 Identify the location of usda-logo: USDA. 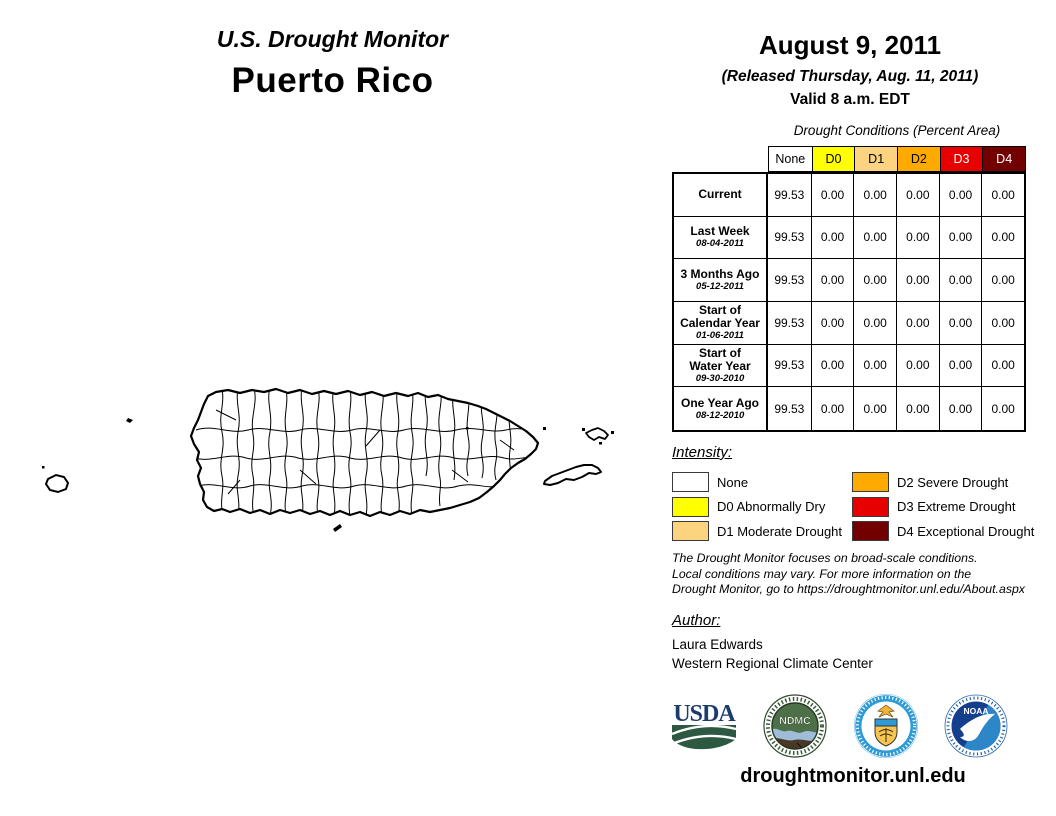
(704, 725).